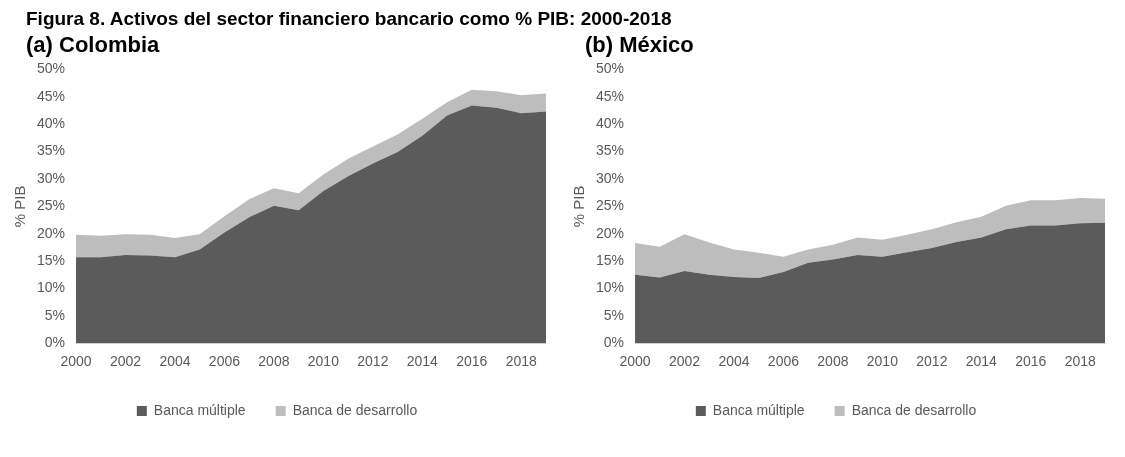  What do you see at coordinates (93, 45) in the screenshot?
I see `chart-subtitle: (a) Colombia` at bounding box center [93, 45].